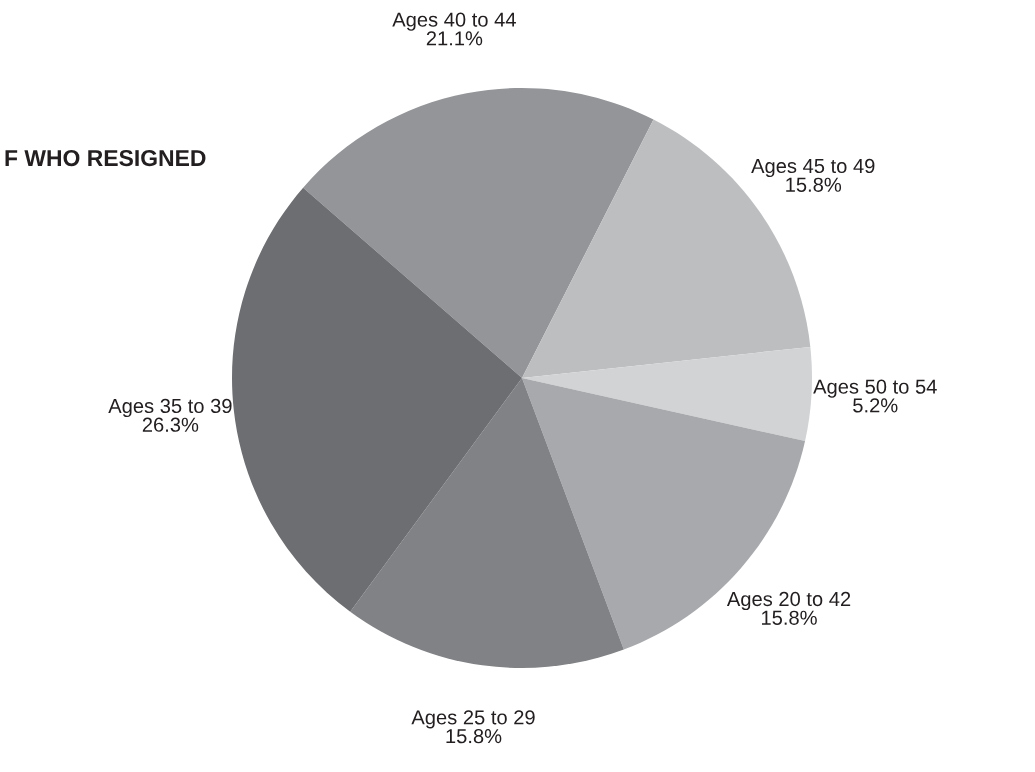 This screenshot has width=1035, height=772. Describe the element at coordinates (875, 388) in the screenshot. I see `slice-label: Ages 50 to 54` at that location.